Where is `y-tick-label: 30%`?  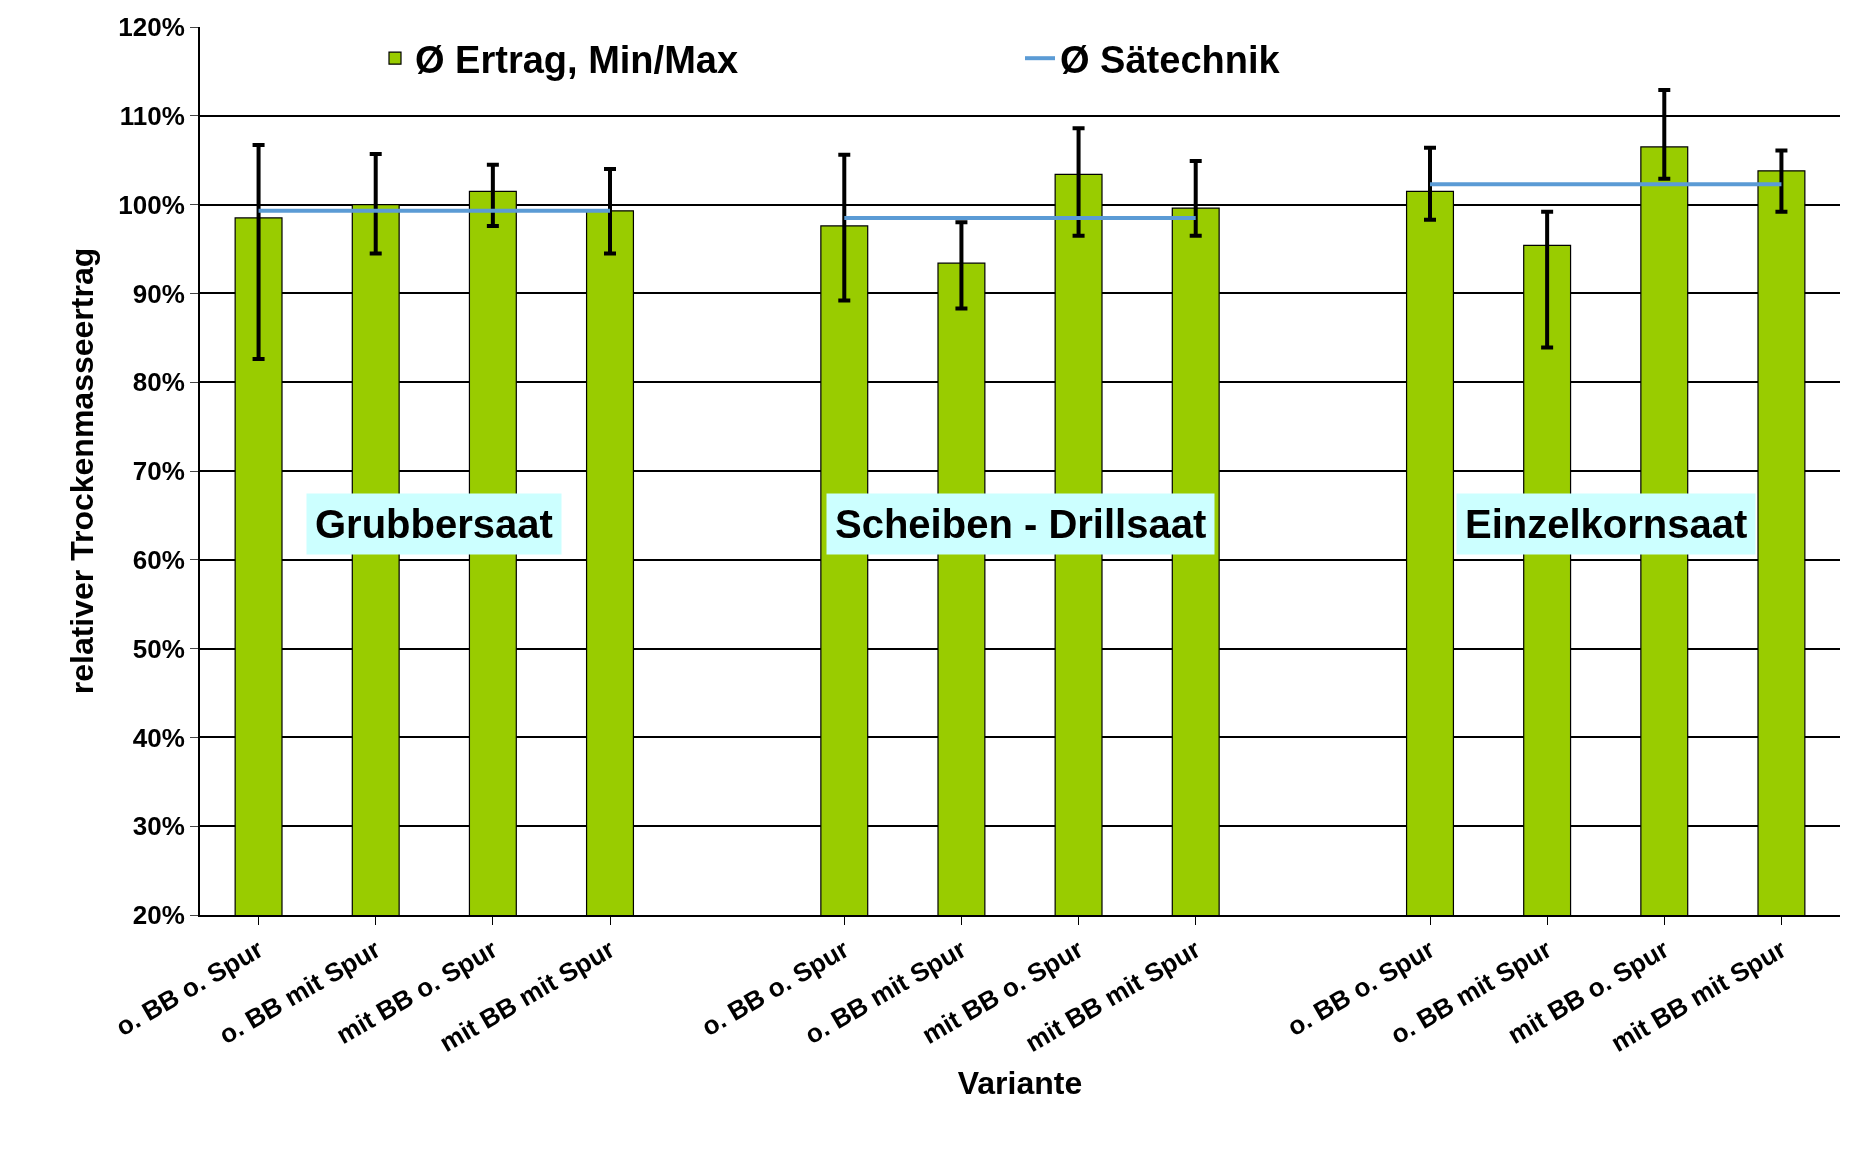 y-tick-label: 30% is located at coordinates (158, 826).